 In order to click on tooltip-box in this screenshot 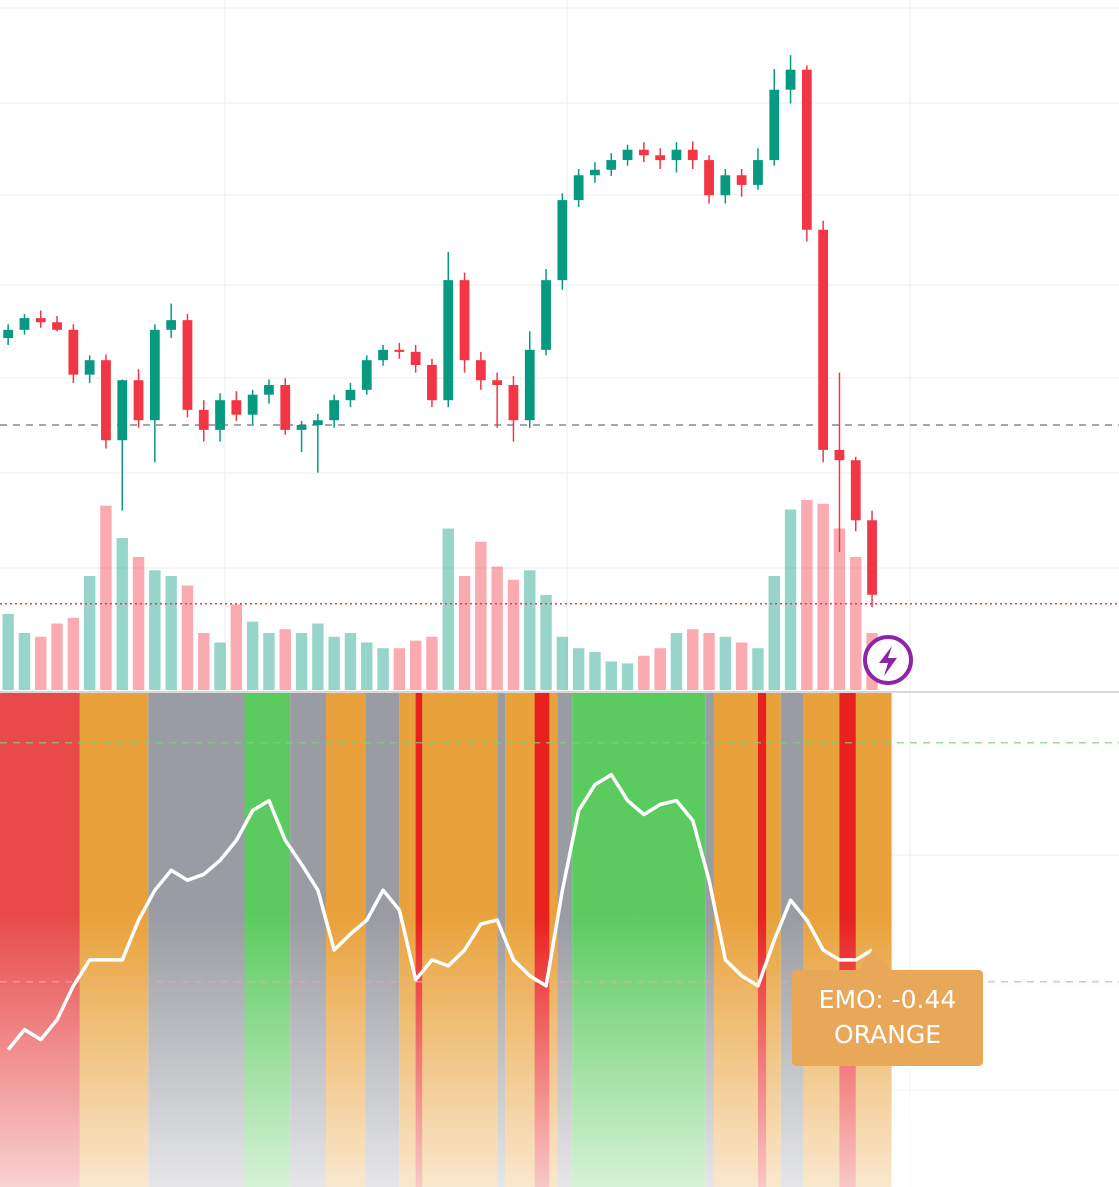, I will do `click(887, 1017)`.